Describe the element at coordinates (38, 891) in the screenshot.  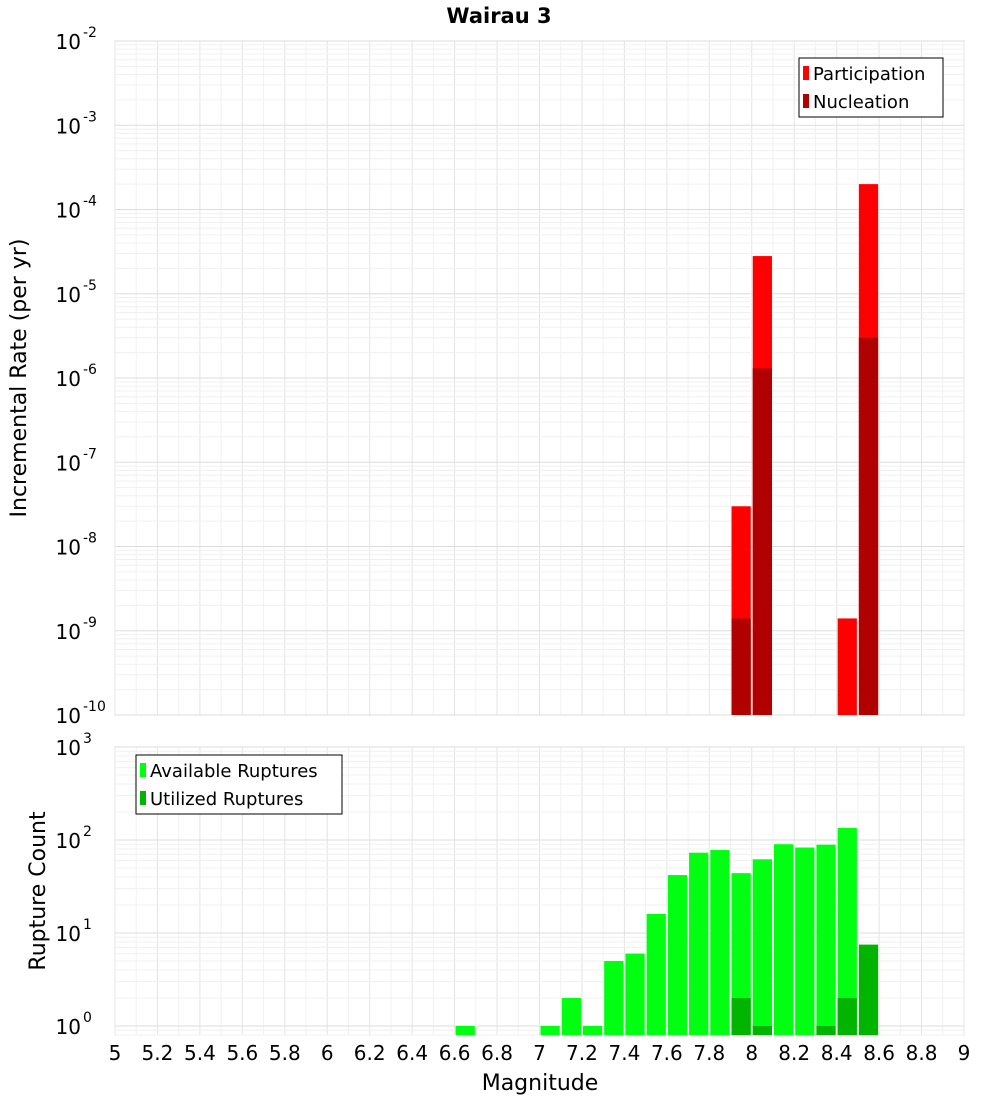
I see `count-y-axis-title: Rupture Count` at that location.